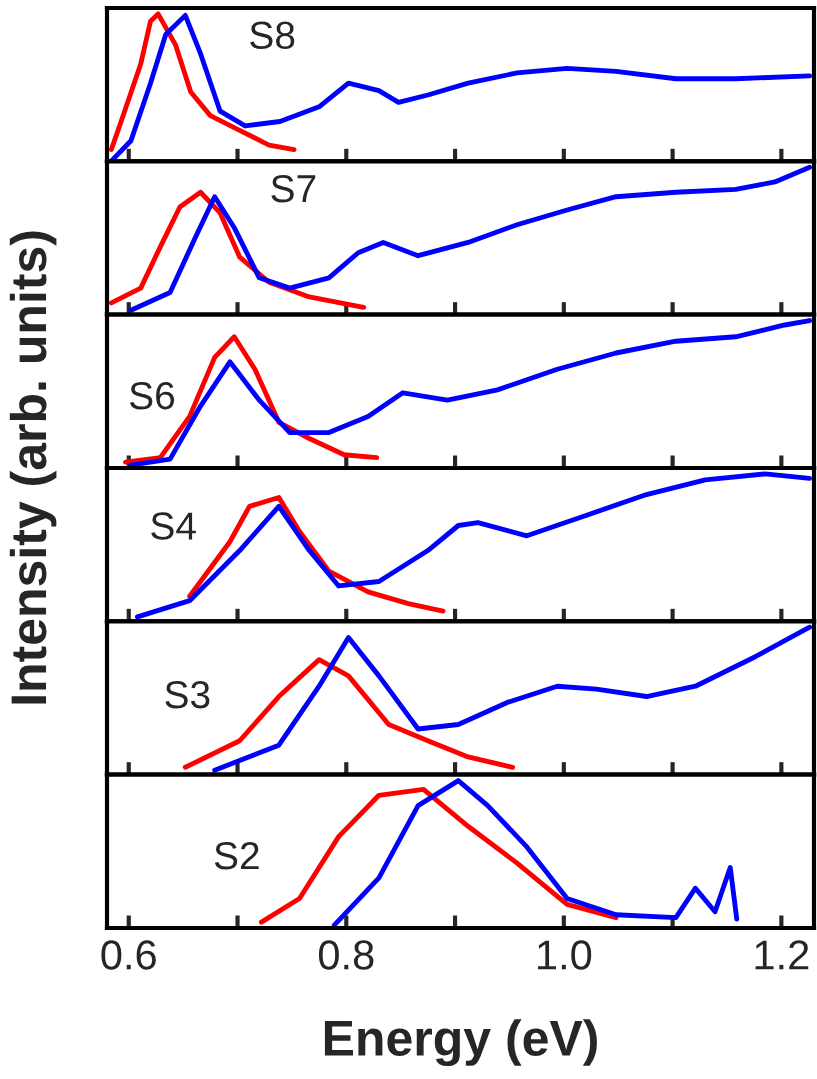 This screenshot has width=817, height=1079. What do you see at coordinates (173, 526) in the screenshot?
I see `annotation: S4` at bounding box center [173, 526].